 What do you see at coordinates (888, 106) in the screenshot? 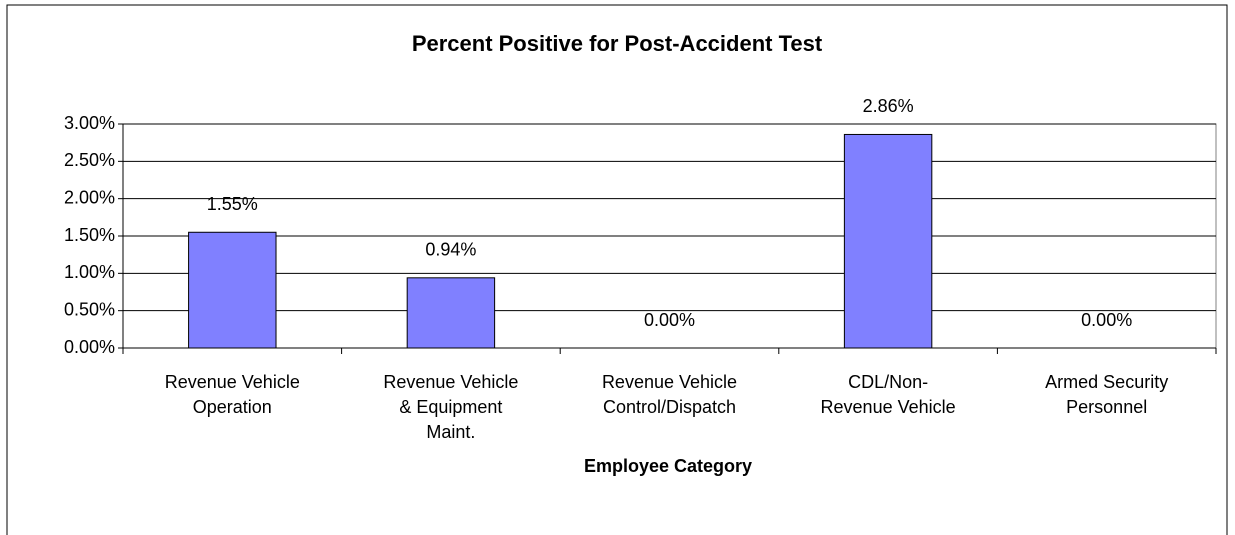
I see `data-label: 2.86%` at bounding box center [888, 106].